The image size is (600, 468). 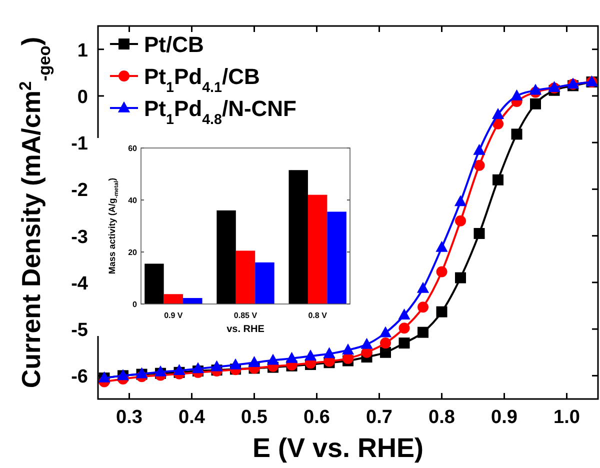 I want to click on y-tick-label: 60, so click(x=133, y=148).